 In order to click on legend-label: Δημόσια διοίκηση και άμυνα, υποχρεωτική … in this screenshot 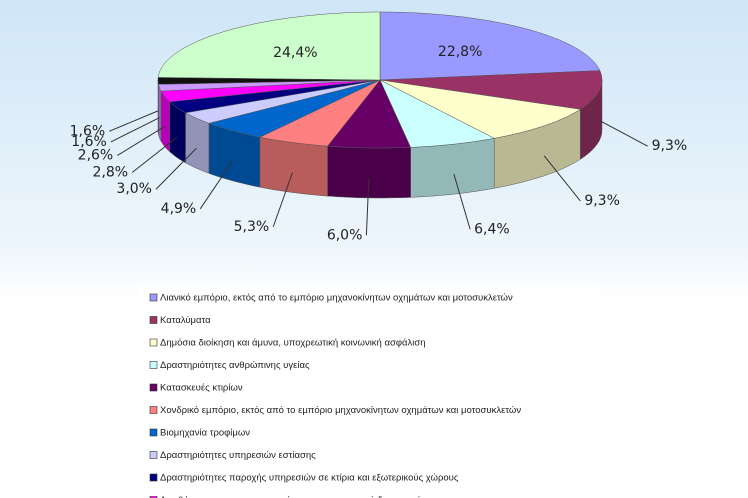, I will do `click(293, 343)`.